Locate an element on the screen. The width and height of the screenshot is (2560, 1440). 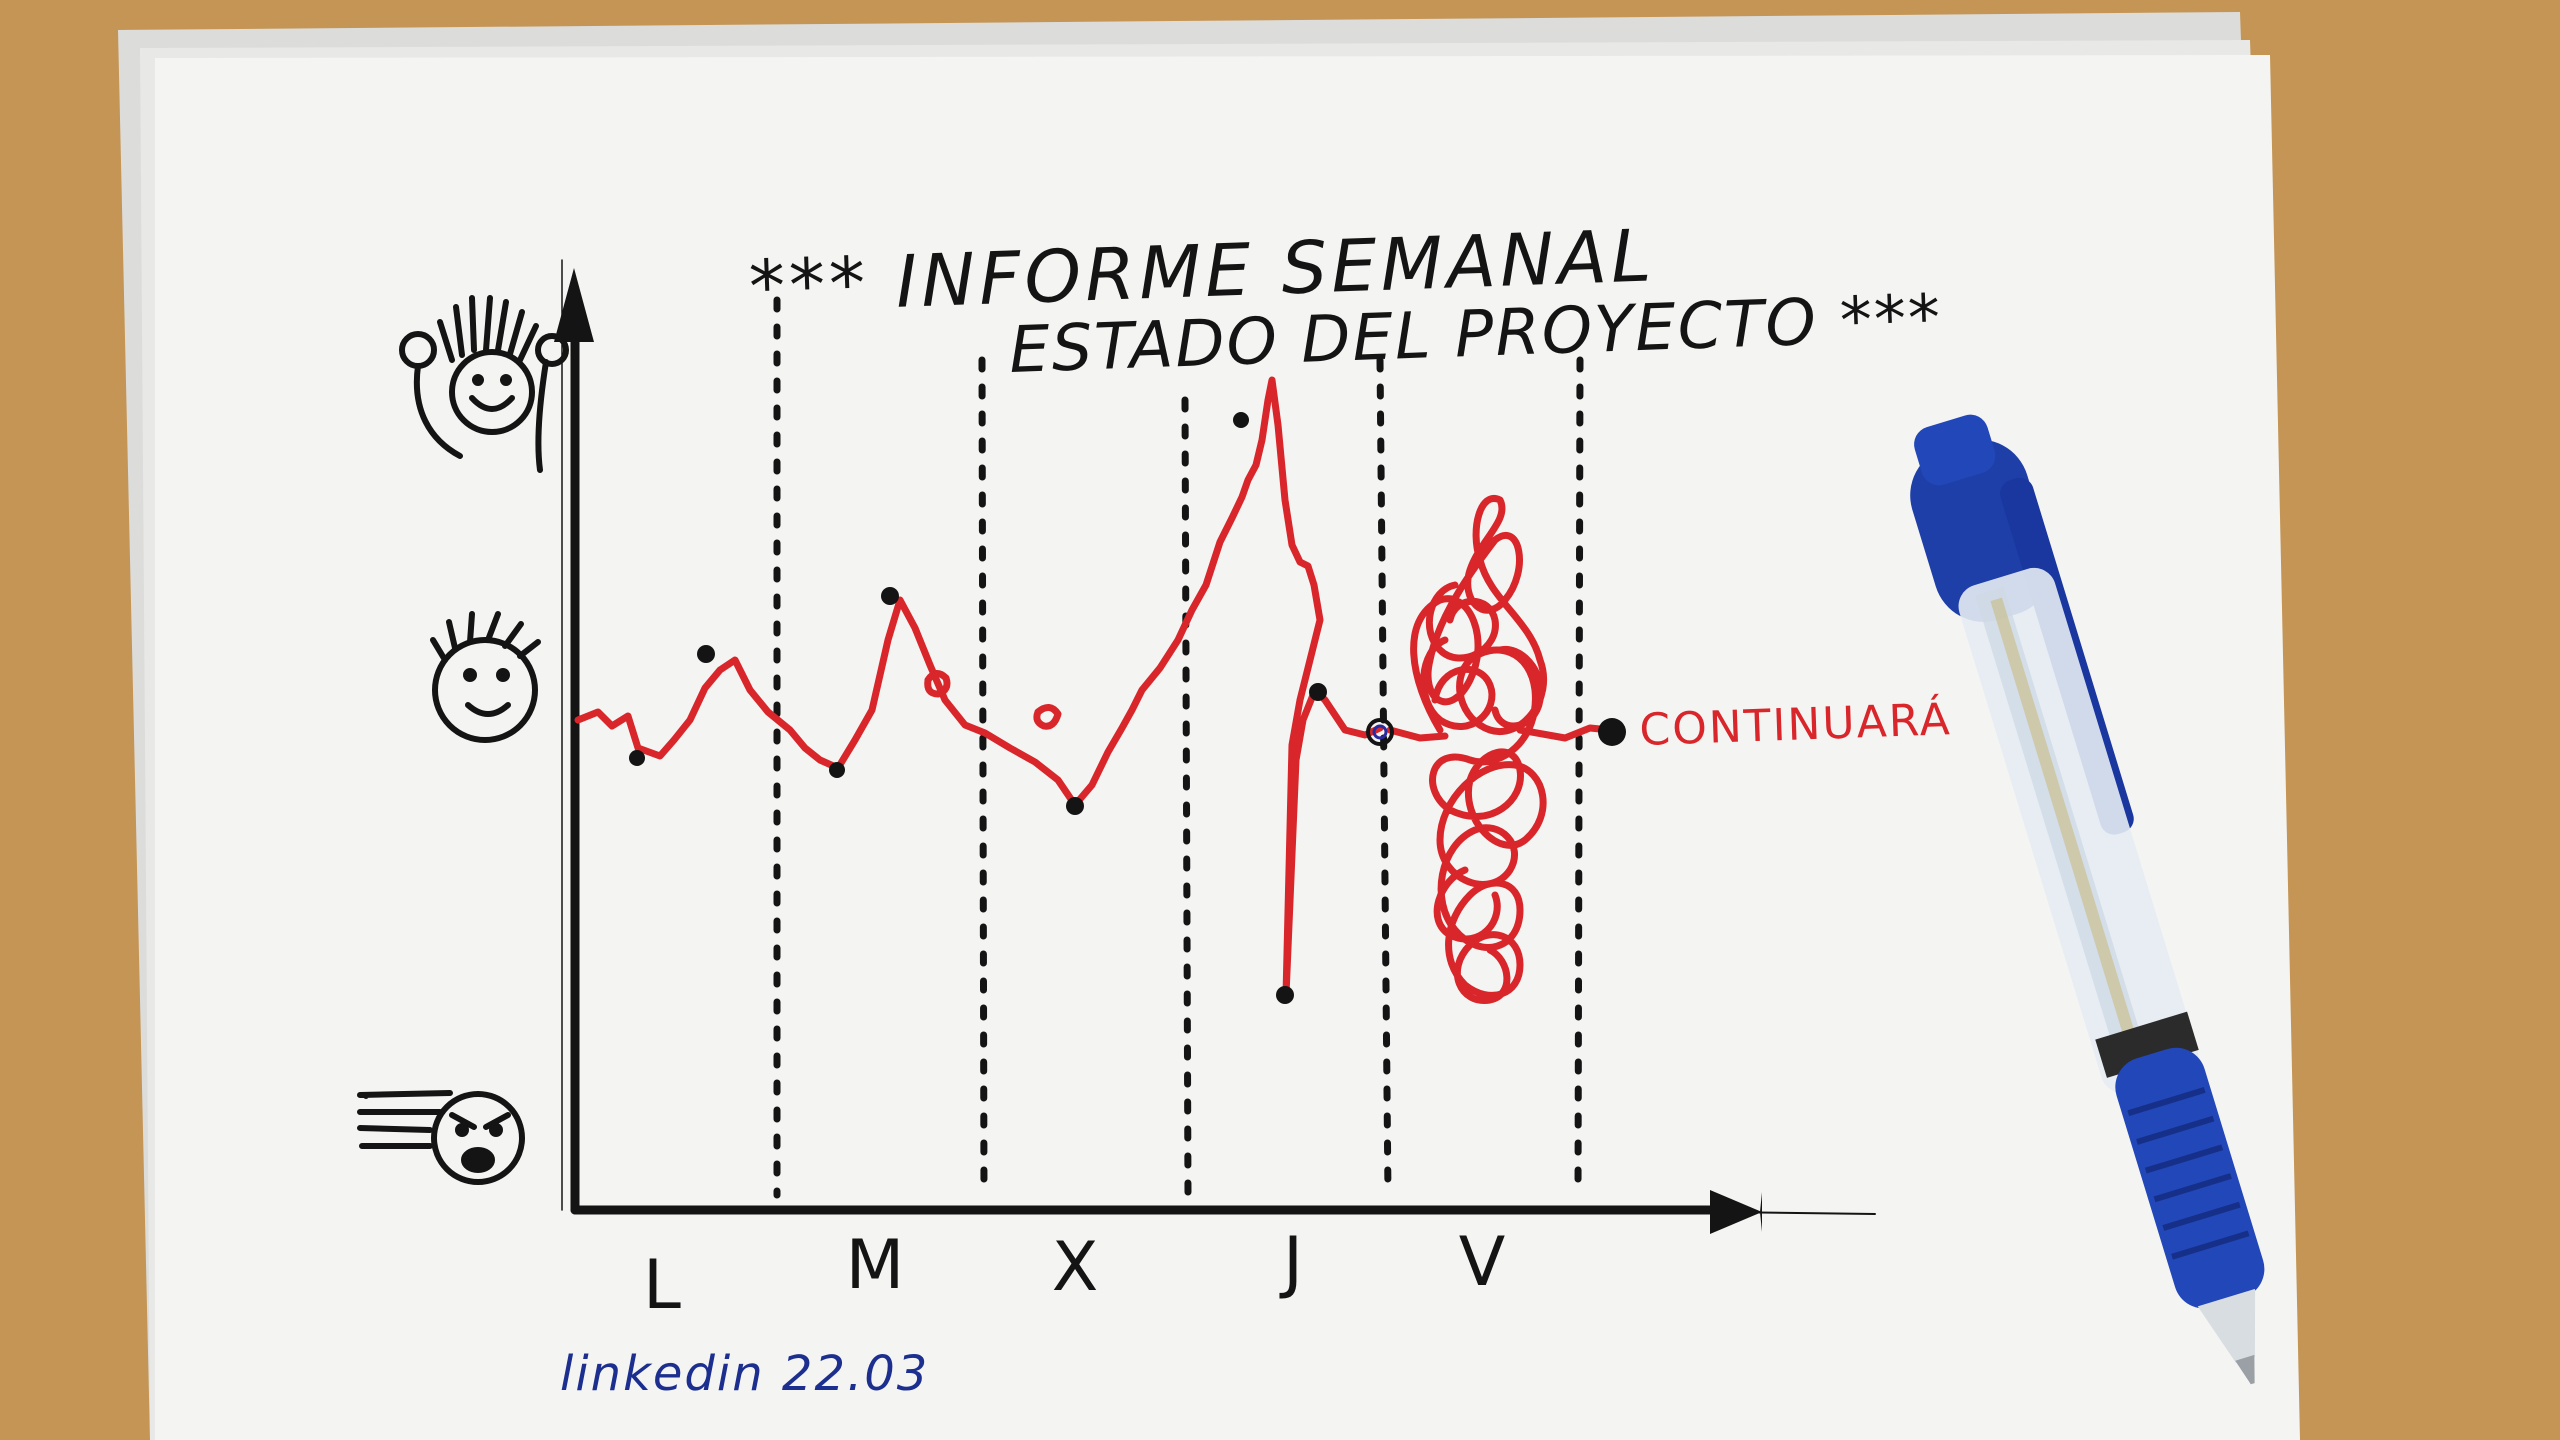
neutral-smiling-face-icon is located at coordinates (485, 677).